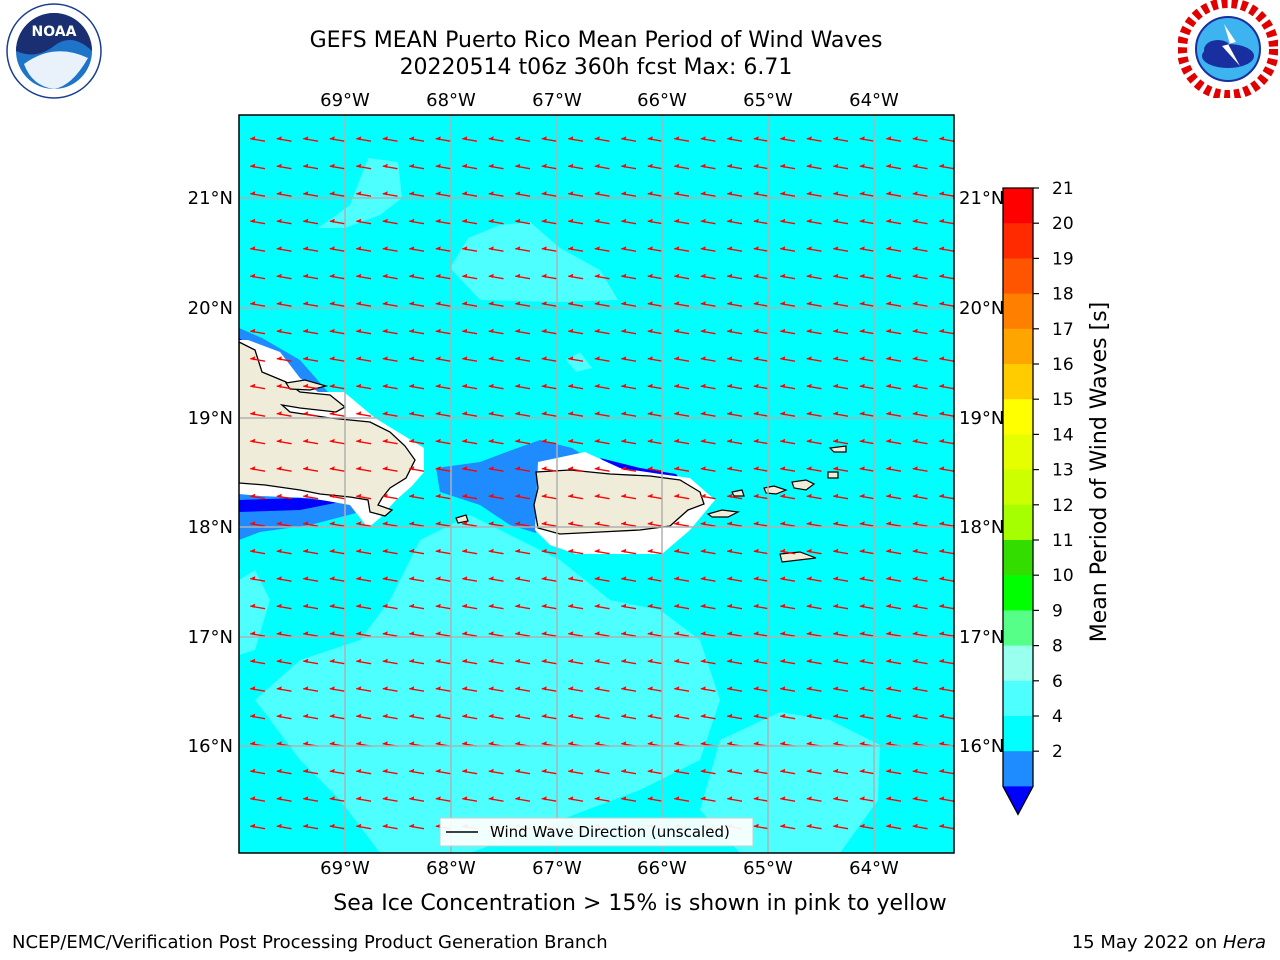 The width and height of the screenshot is (1280, 960). Describe the element at coordinates (609, 100) in the screenshot. I see `lon-labels-top: 69°W 68°W 67°W 66°W 65°W 64°W` at that location.